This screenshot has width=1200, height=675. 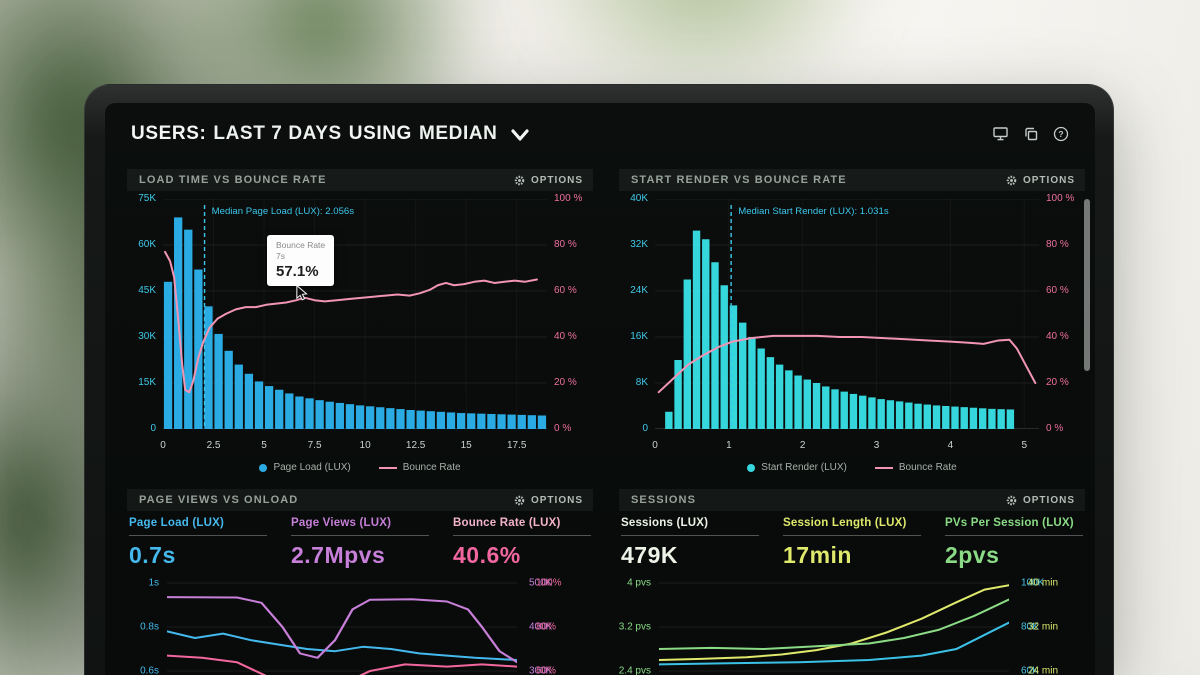 I want to click on metric-value: 40.6%, so click(x=487, y=555).